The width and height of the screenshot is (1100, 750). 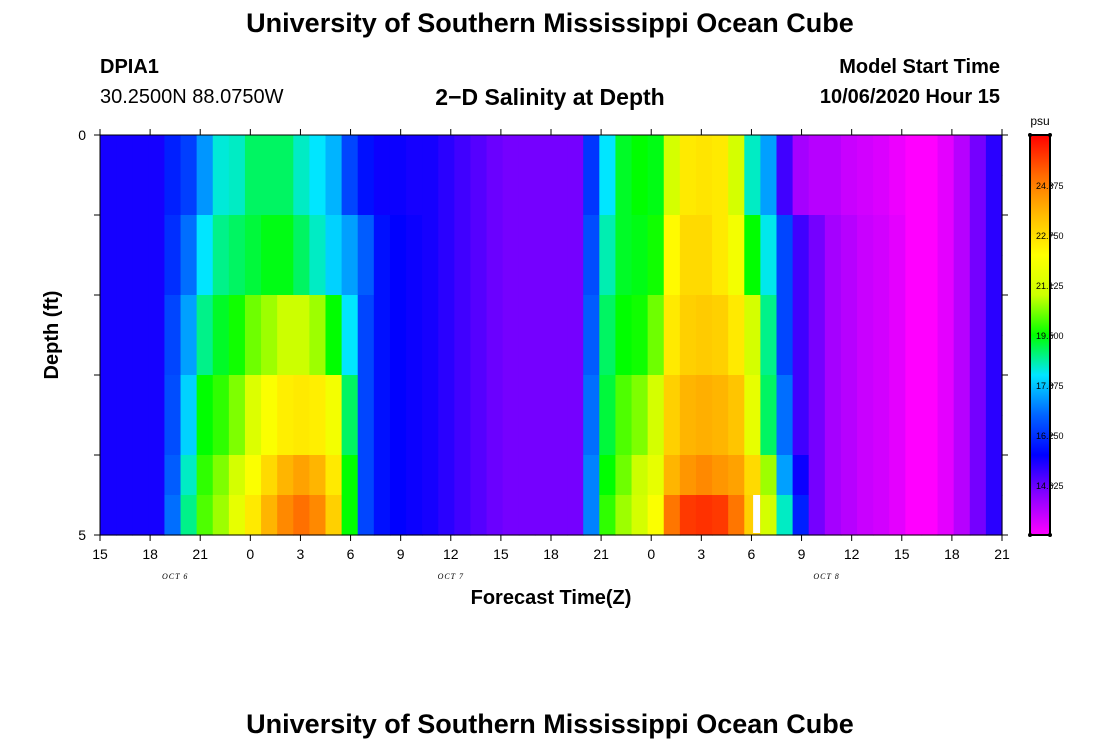 What do you see at coordinates (551, 554) in the screenshot?
I see `x-tick-label: 18` at bounding box center [551, 554].